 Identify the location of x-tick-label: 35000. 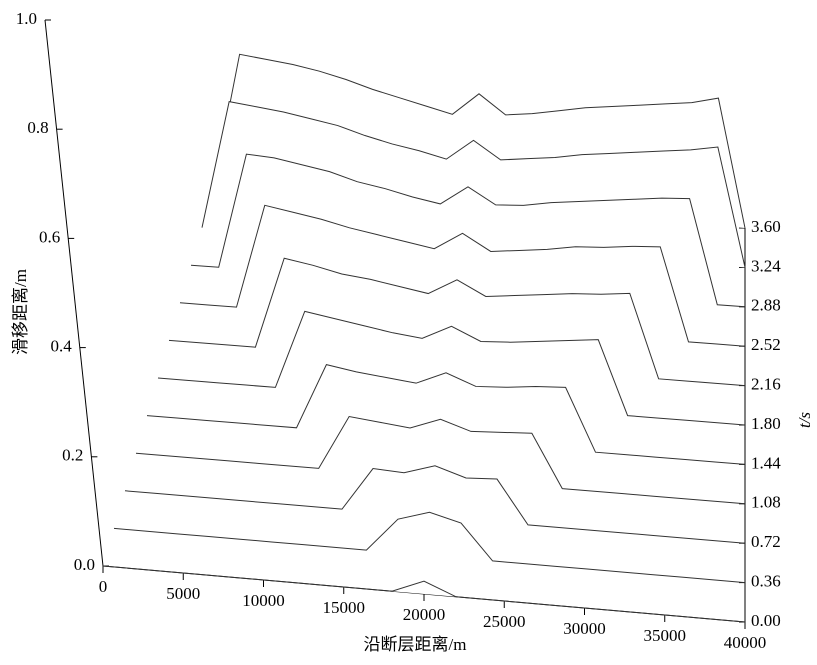
(665, 635).